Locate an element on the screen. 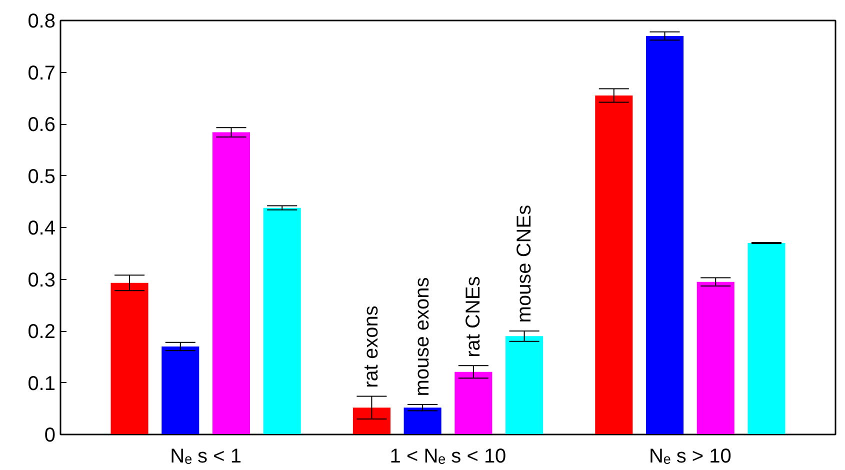 The image size is (845, 470). text: mouse exons is located at coordinates (423, 336).